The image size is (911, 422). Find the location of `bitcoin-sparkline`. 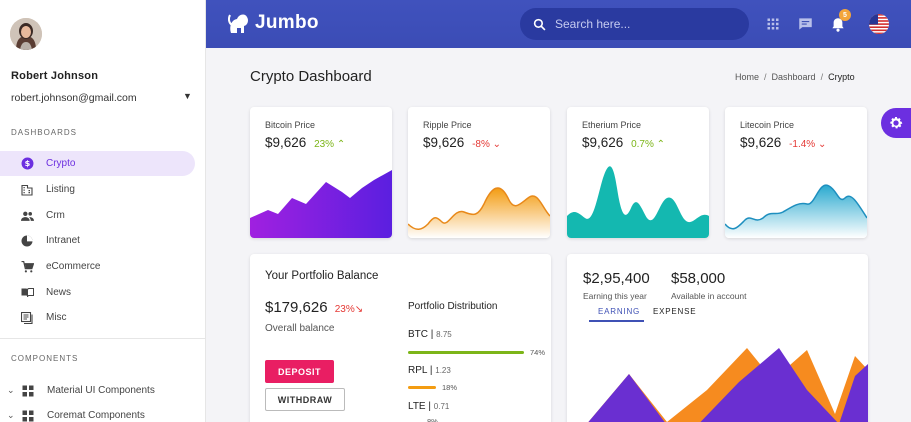

bitcoin-sparkline is located at coordinates (321, 204).